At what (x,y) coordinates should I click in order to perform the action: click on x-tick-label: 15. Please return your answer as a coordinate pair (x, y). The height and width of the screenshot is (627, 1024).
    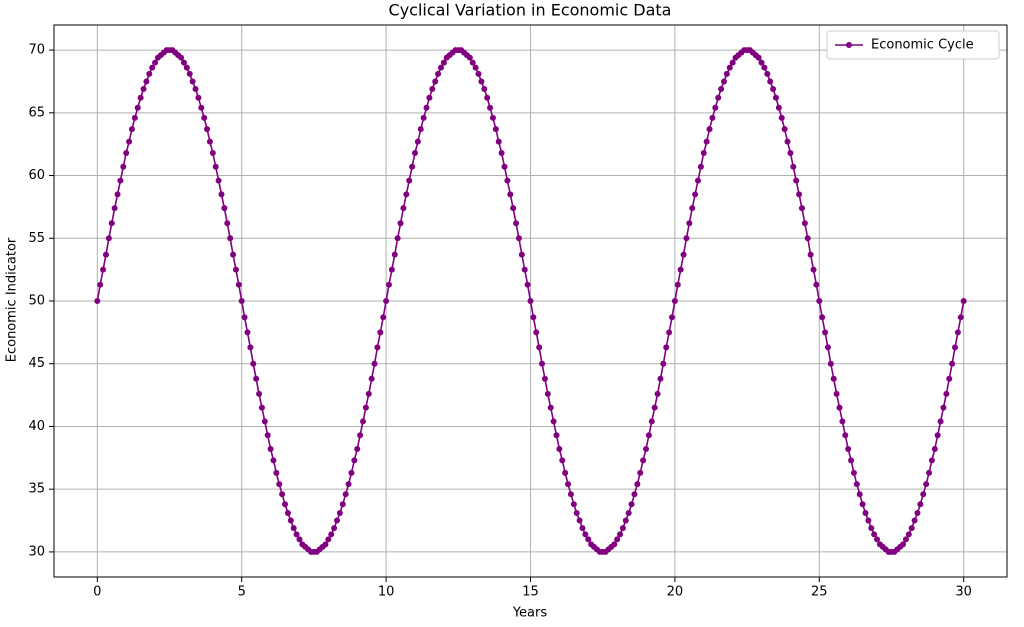
    Looking at the image, I should click on (530, 592).